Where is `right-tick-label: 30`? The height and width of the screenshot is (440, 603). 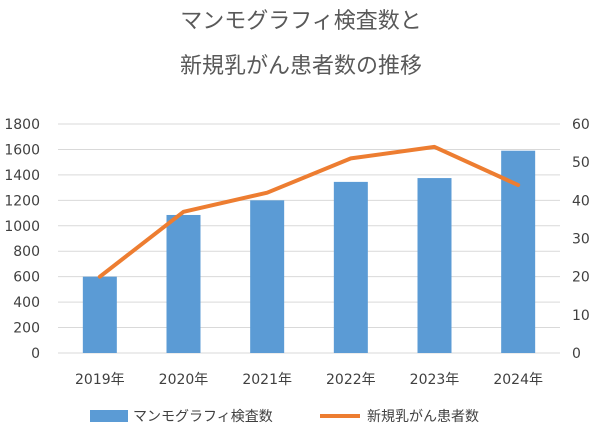
right-tick-label: 30 is located at coordinates (581, 240).